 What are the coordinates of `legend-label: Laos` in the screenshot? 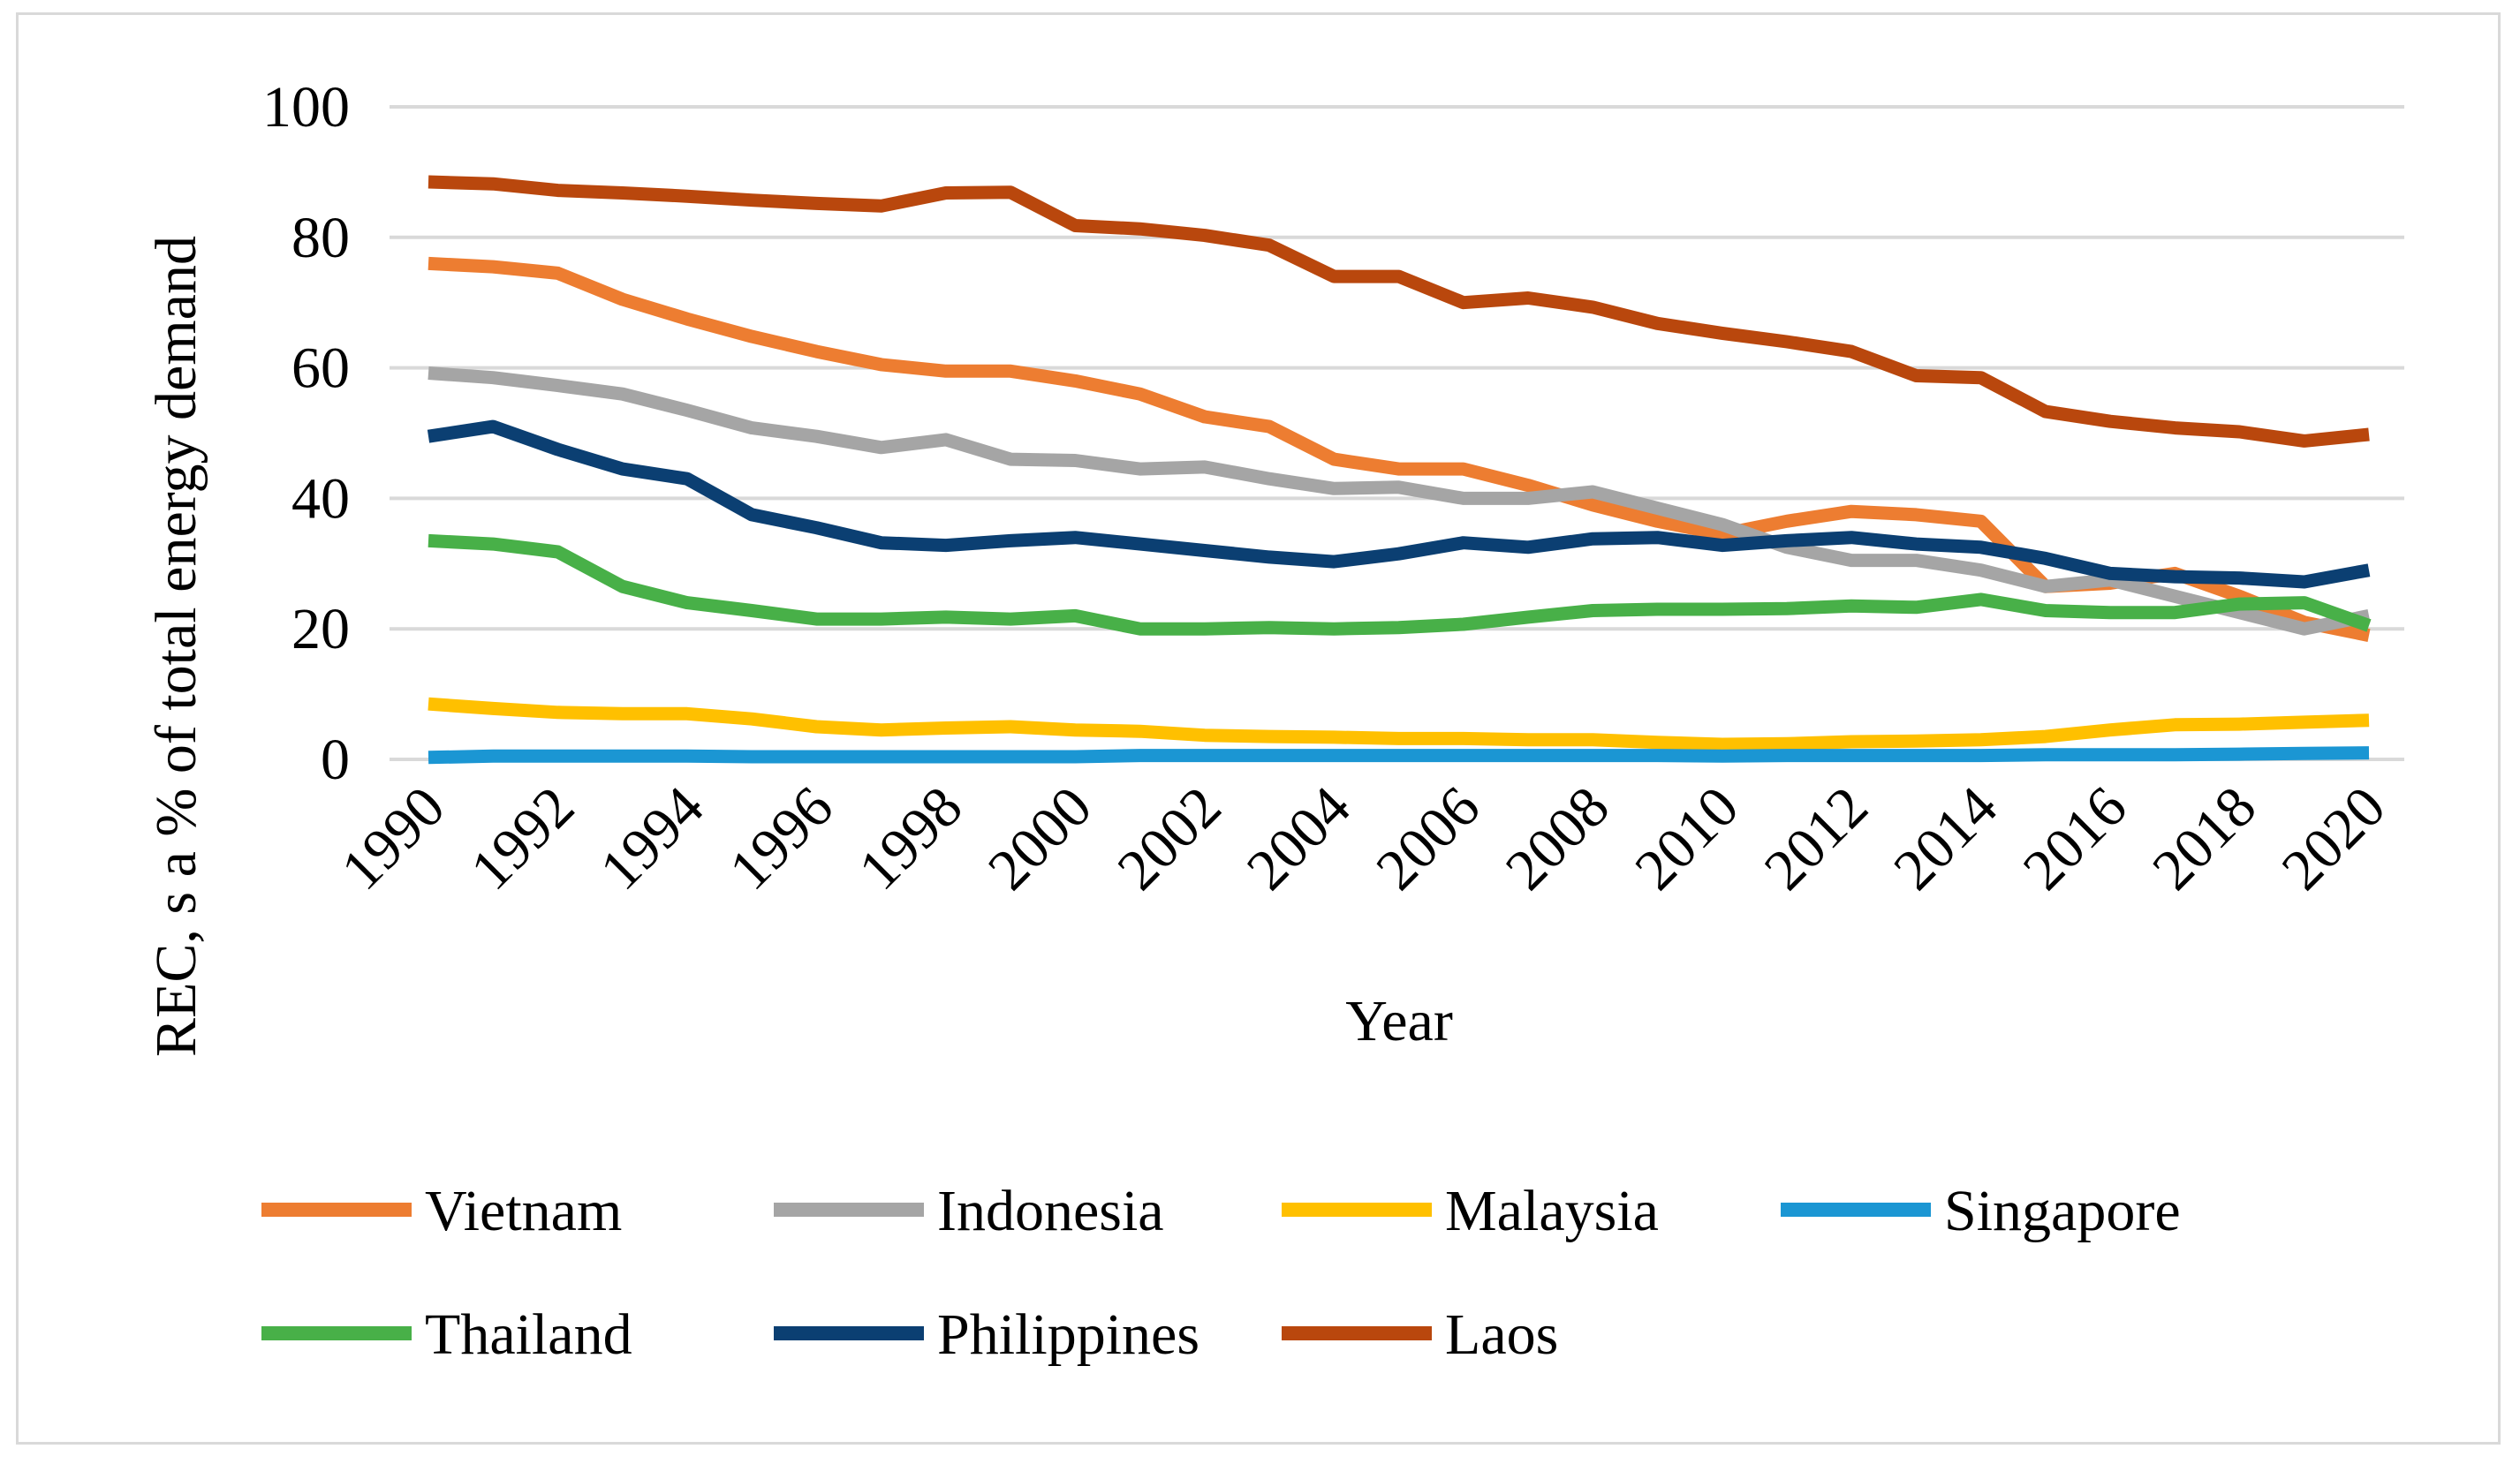 It's located at (1501, 1334).